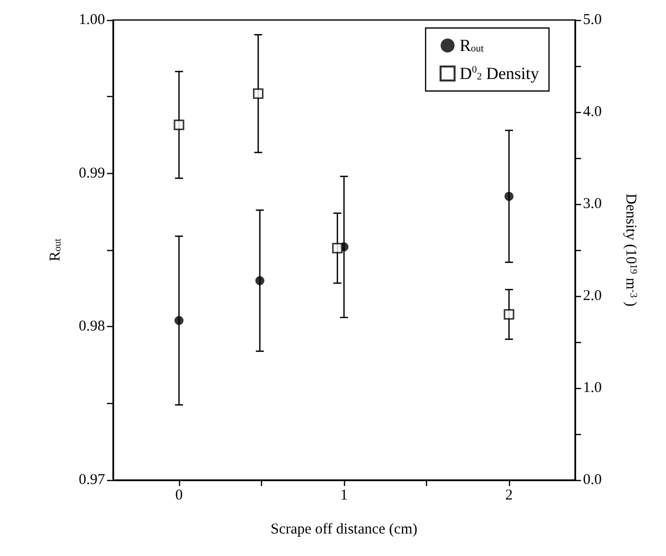  I want to click on y-tick-label: 0.98, so click(91, 326).